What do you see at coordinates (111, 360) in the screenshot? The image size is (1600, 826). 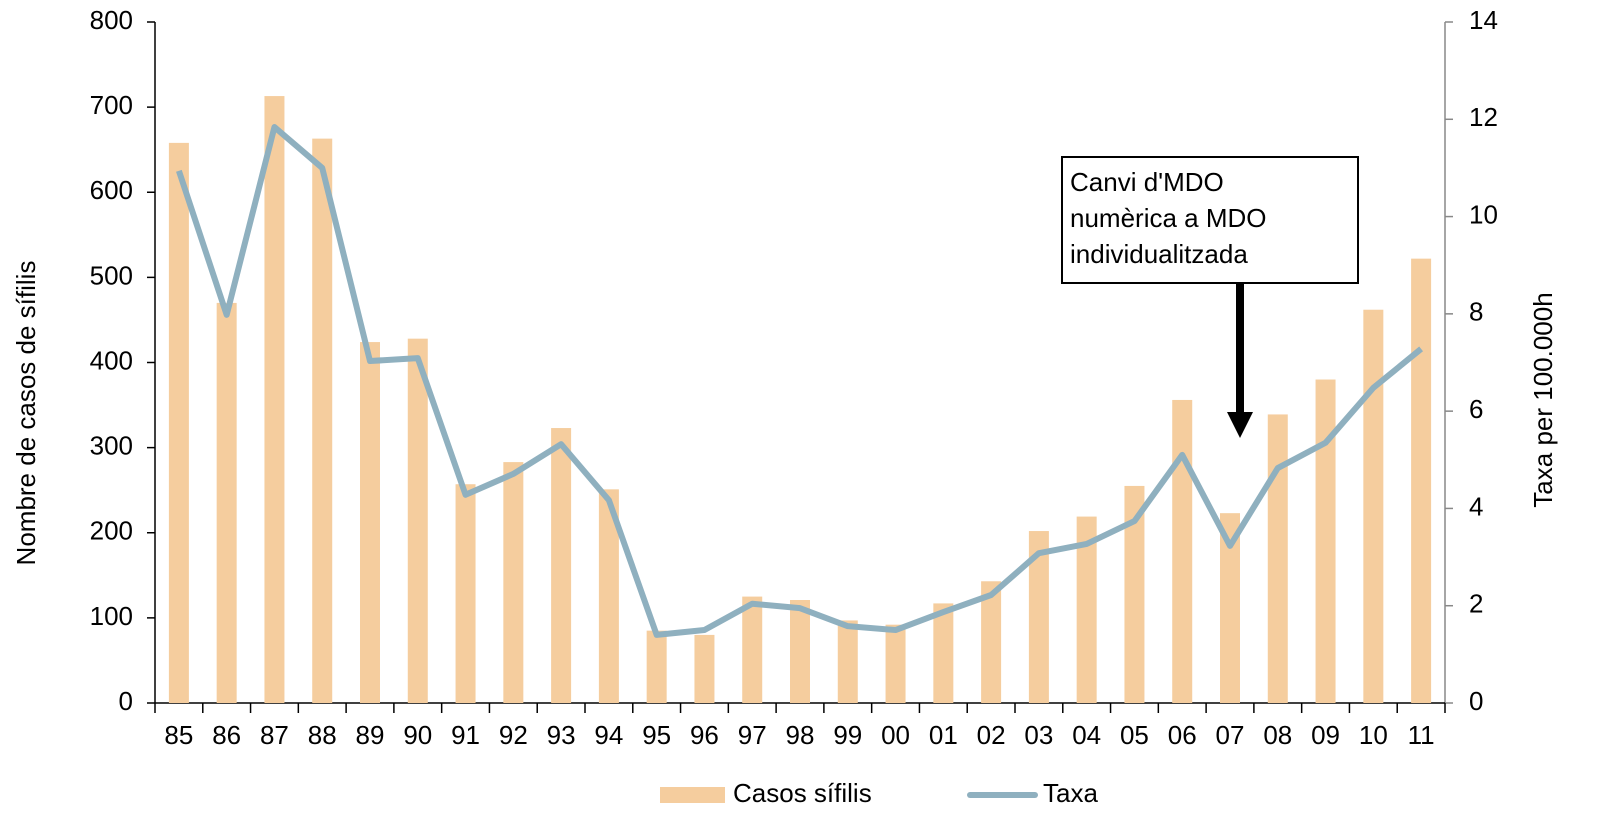 I see `y-tick-label: 400` at bounding box center [111, 360].